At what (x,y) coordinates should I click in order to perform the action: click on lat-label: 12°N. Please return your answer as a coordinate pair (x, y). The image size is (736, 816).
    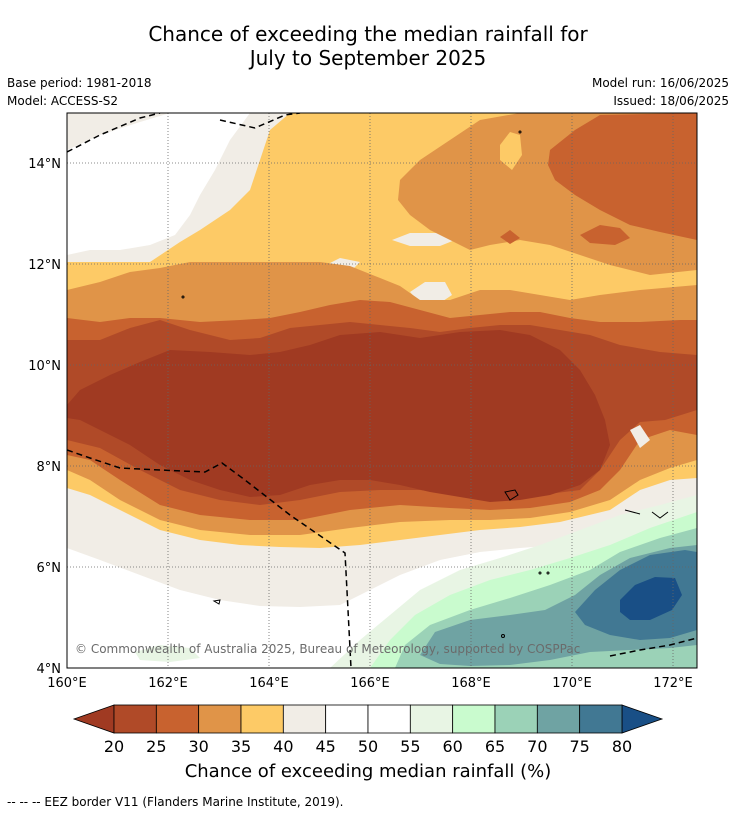
    Looking at the image, I should click on (44, 265).